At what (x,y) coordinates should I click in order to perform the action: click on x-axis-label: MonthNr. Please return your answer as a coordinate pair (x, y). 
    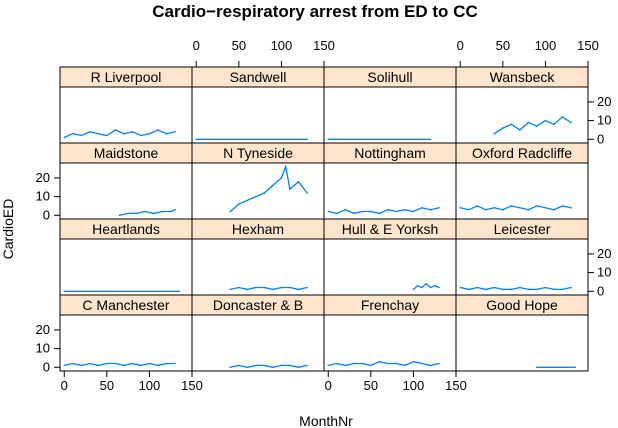
    Looking at the image, I should click on (326, 420).